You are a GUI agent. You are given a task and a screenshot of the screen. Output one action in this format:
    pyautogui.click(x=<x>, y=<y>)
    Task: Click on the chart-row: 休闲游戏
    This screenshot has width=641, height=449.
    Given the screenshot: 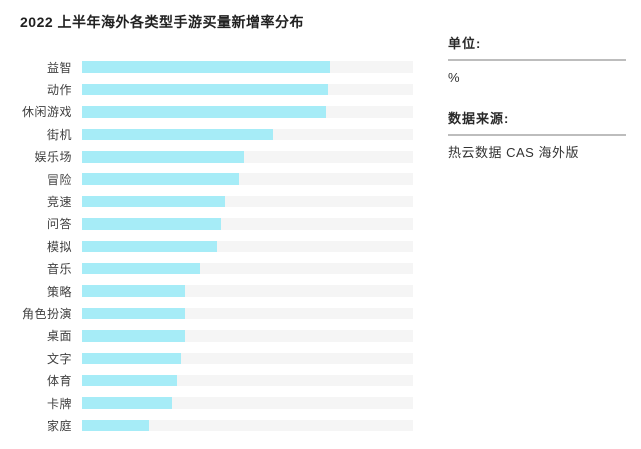 What is the action you would take?
    pyautogui.click(x=213, y=112)
    